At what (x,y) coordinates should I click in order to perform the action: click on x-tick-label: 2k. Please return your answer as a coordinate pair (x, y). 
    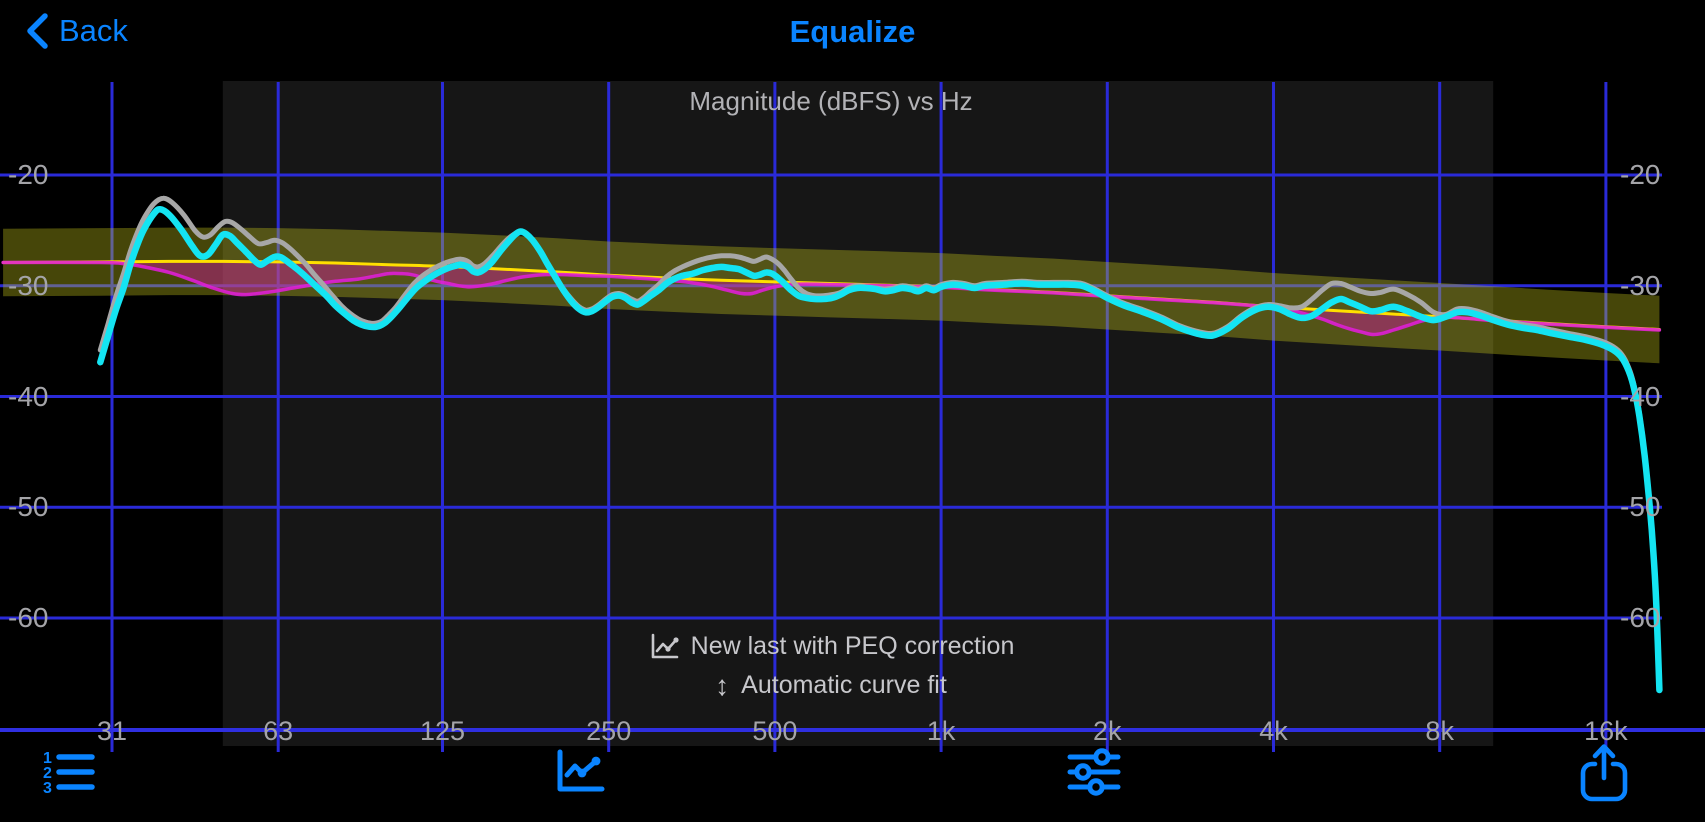
    Looking at the image, I should click on (1107, 731).